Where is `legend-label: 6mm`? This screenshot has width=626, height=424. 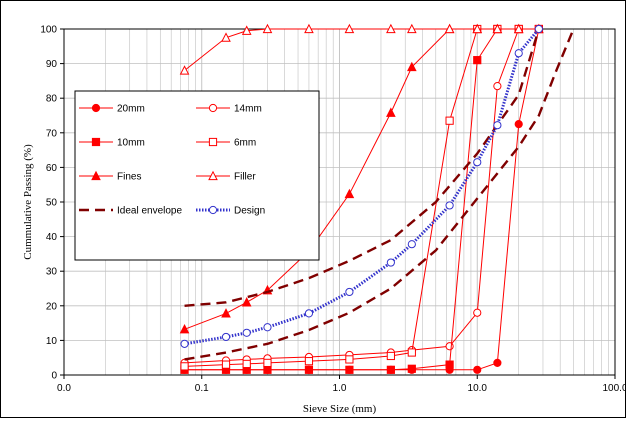
legend-label: 6mm is located at coordinates (245, 143).